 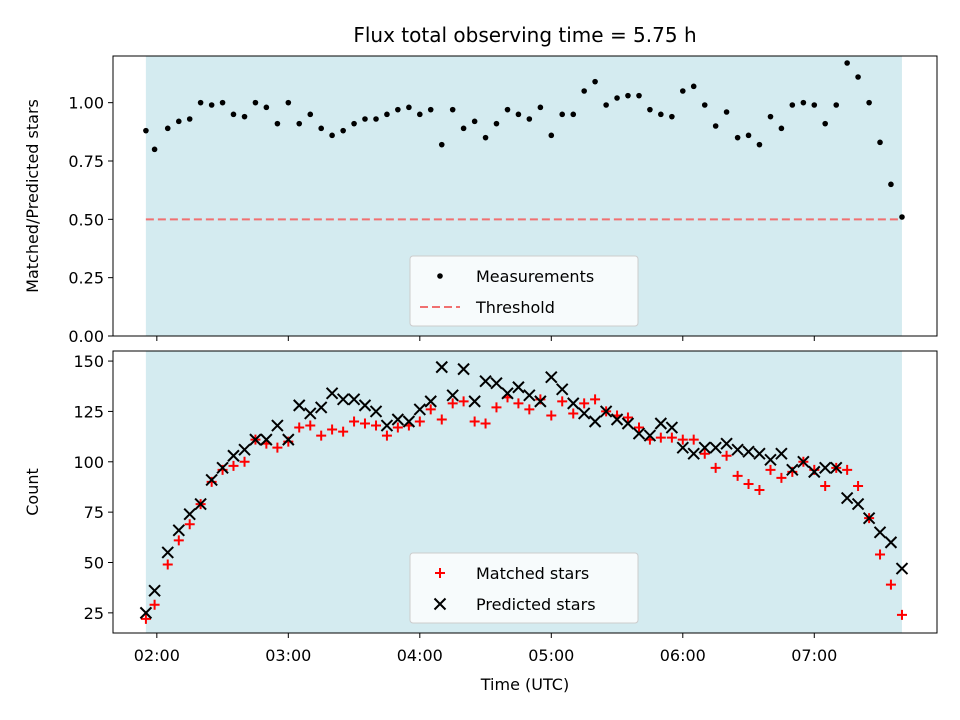 I want to click on y-tick-label: 125, so click(x=88, y=411).